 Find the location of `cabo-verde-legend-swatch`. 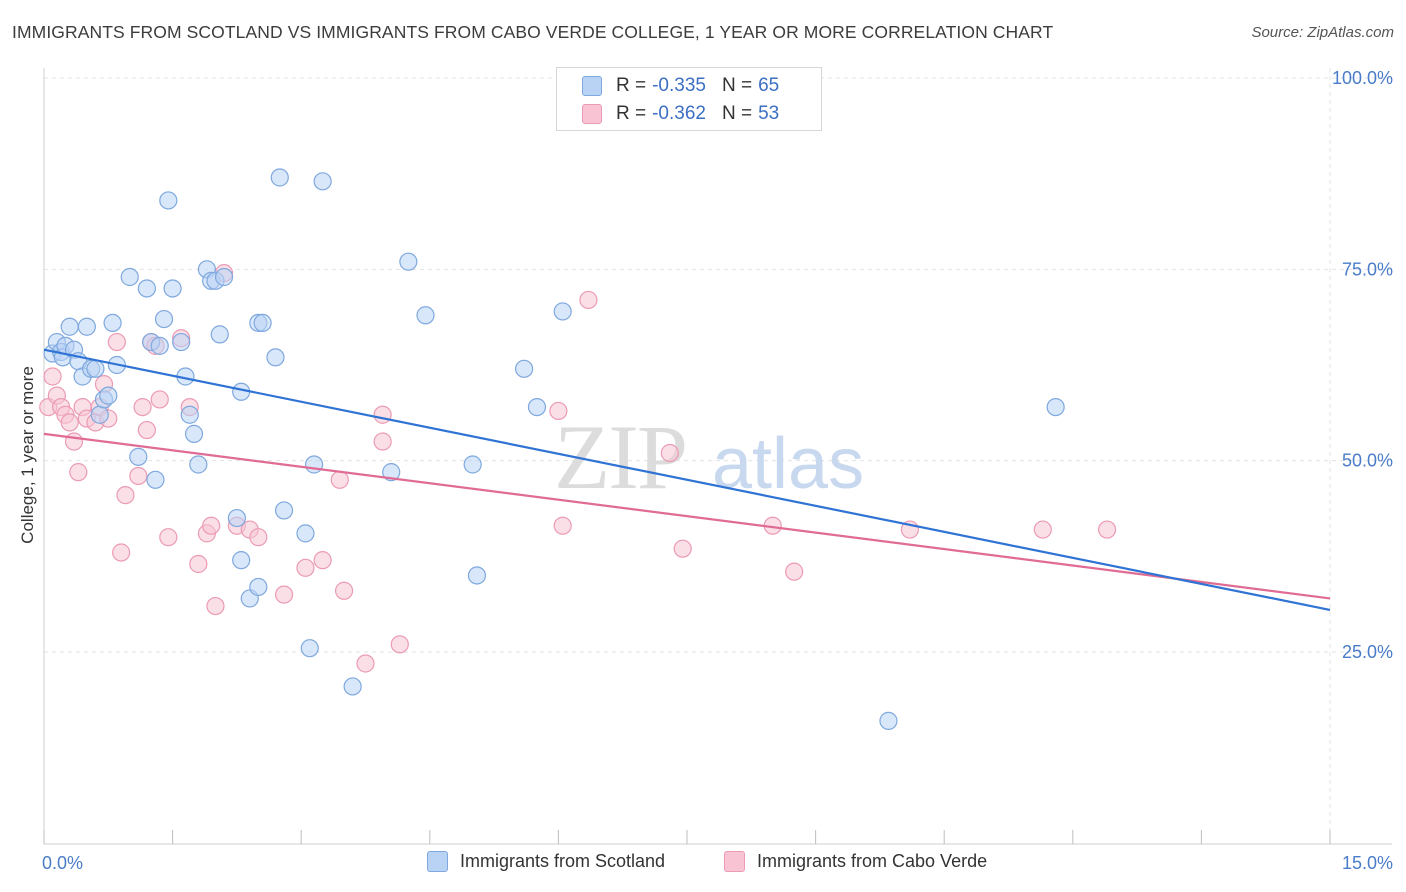

cabo-verde-legend-swatch is located at coordinates (734, 861).